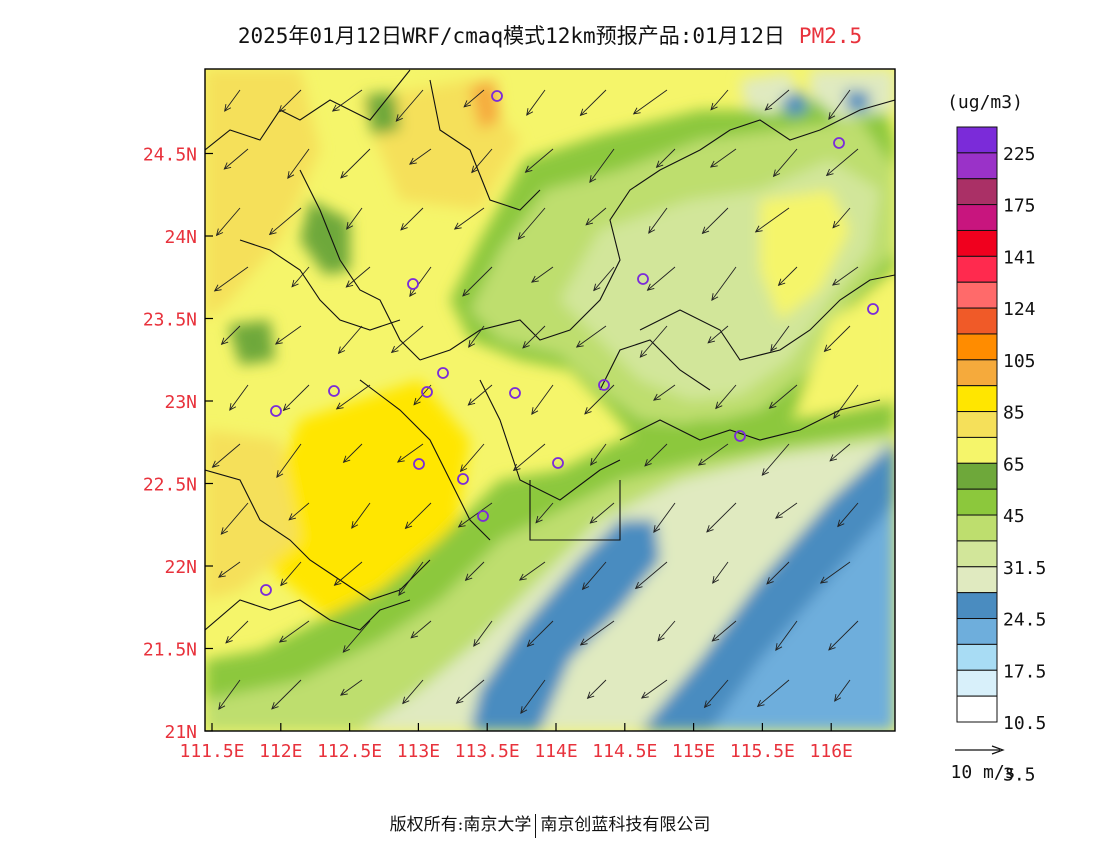 The width and height of the screenshot is (1100, 850). I want to click on copyright-left: 版权所有:南京大学, so click(460, 825).